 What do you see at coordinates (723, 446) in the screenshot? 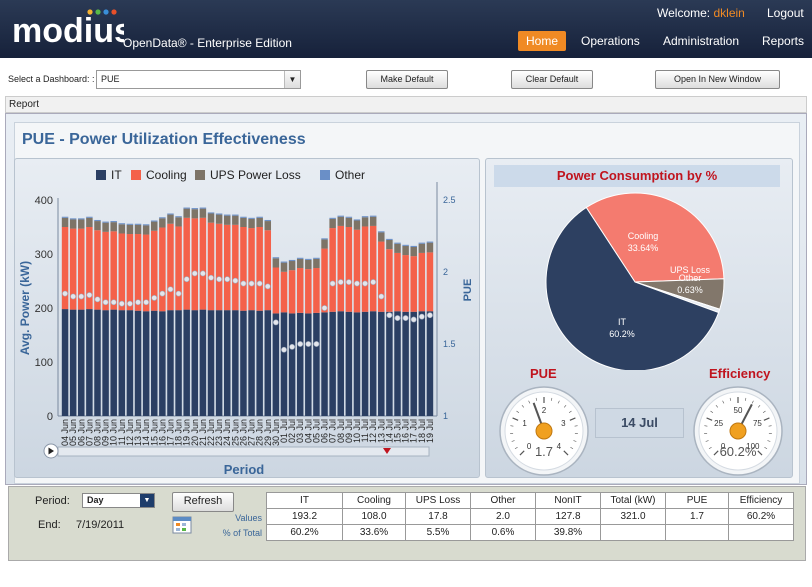
I see `gauge-tick-label: 0` at bounding box center [723, 446].